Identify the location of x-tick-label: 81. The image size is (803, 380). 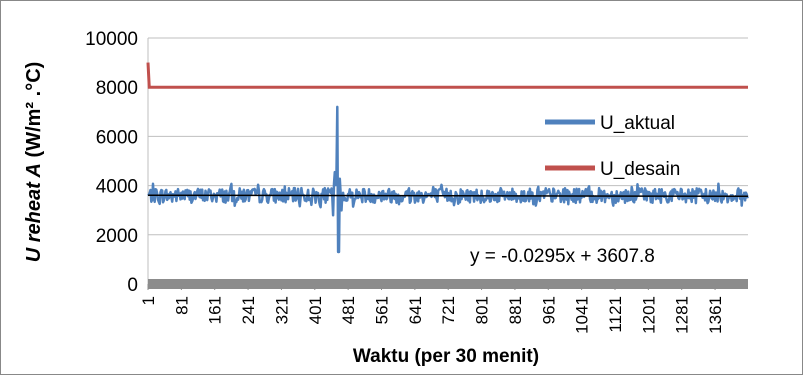
(181, 305).